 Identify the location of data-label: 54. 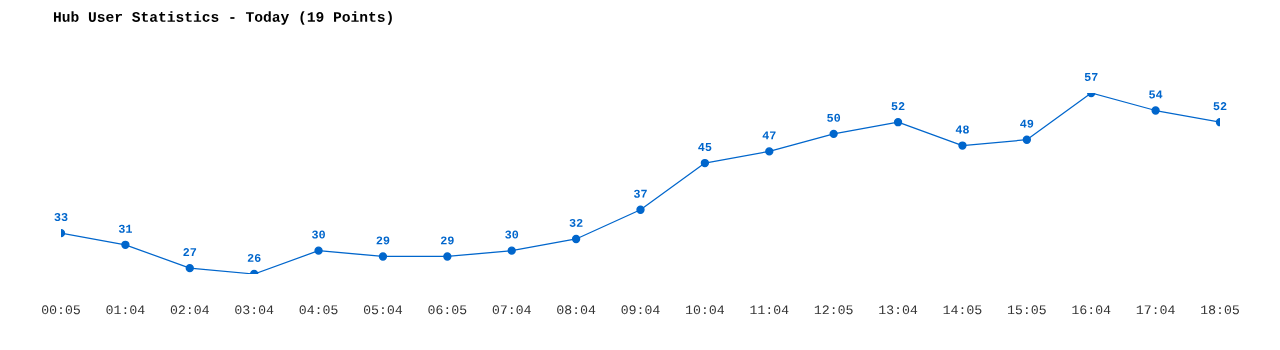
(1156, 94).